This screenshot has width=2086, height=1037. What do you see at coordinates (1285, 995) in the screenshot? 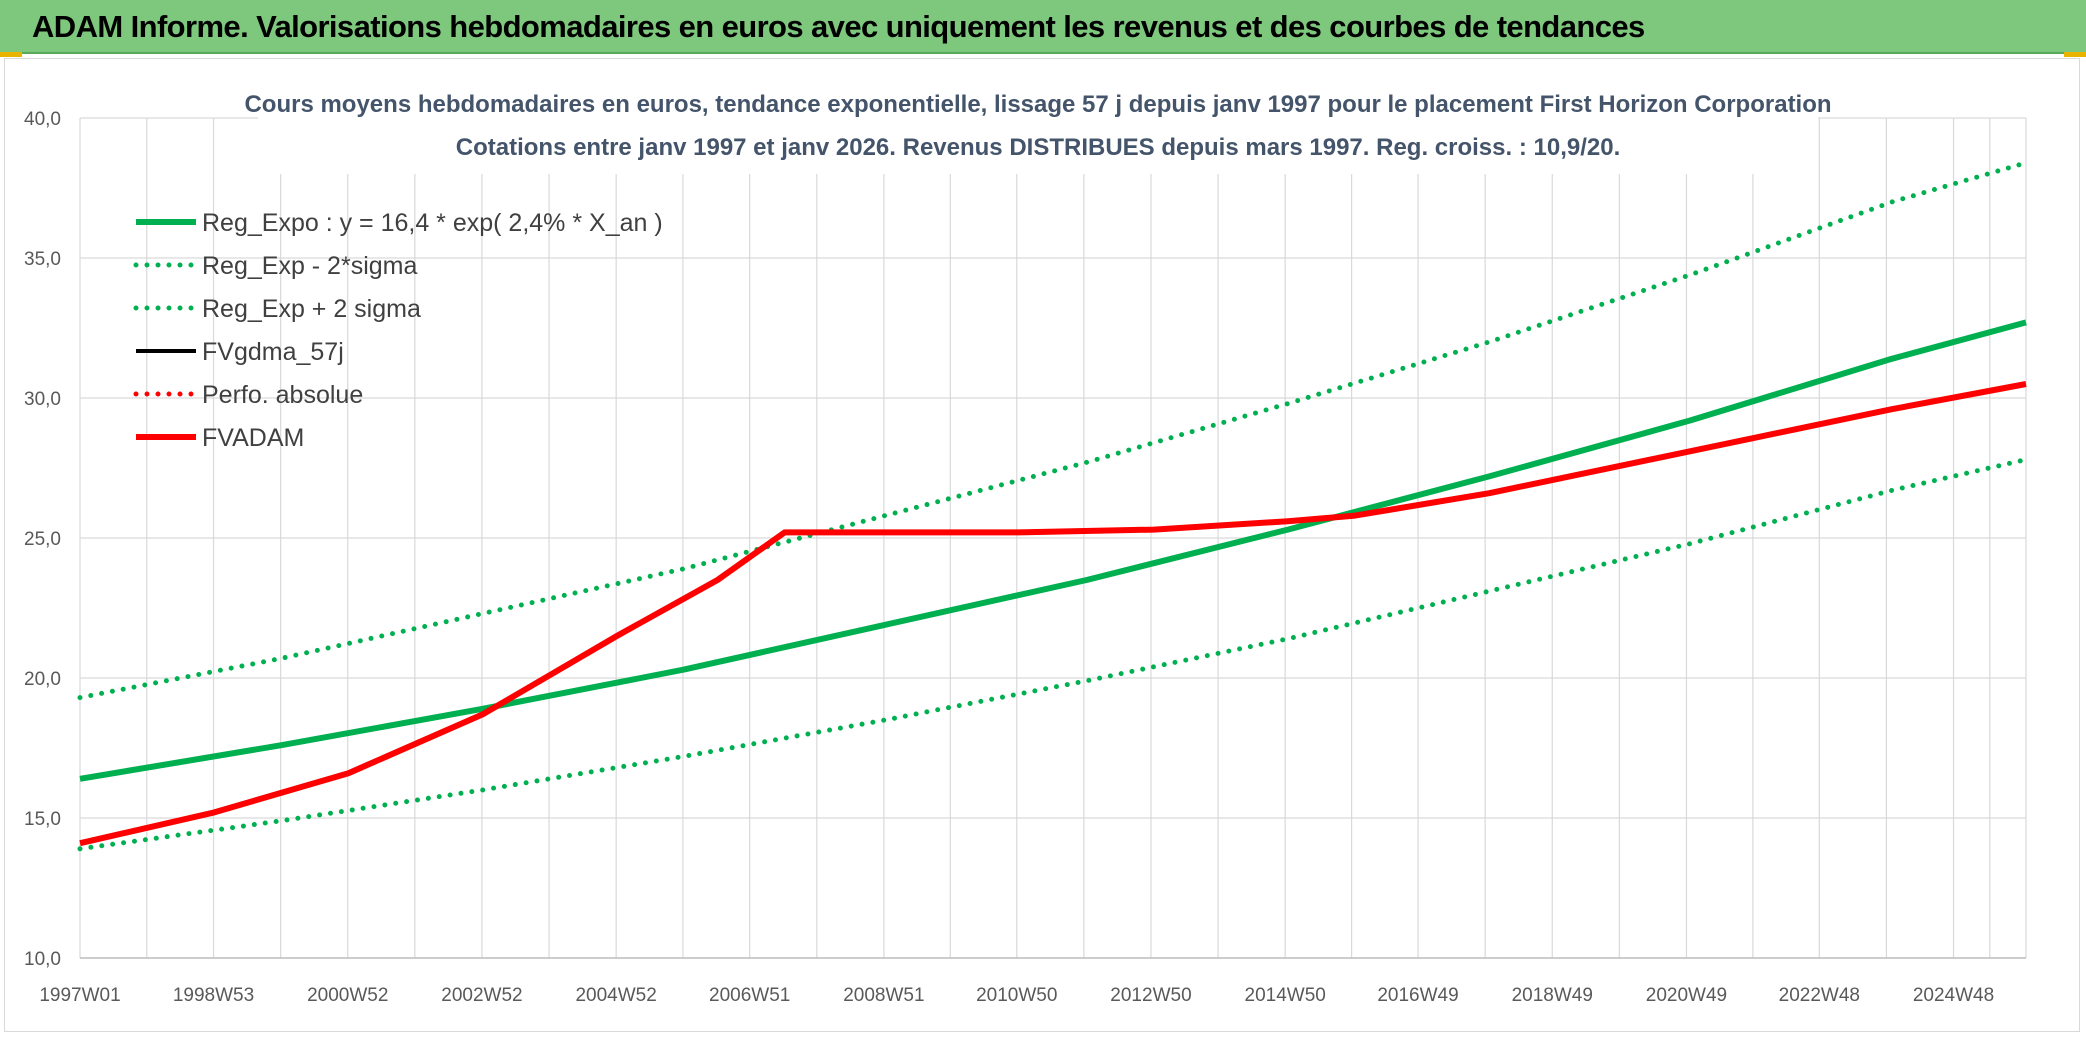
I see `x-tick-label: 2014W50` at bounding box center [1285, 995].